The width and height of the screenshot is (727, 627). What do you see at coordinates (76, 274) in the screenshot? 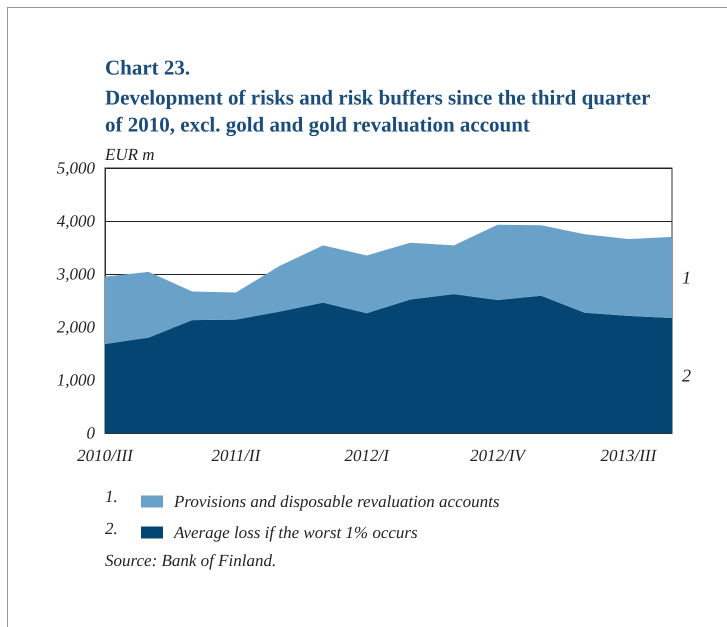
I see `y-tick-label: 3,000` at bounding box center [76, 274].